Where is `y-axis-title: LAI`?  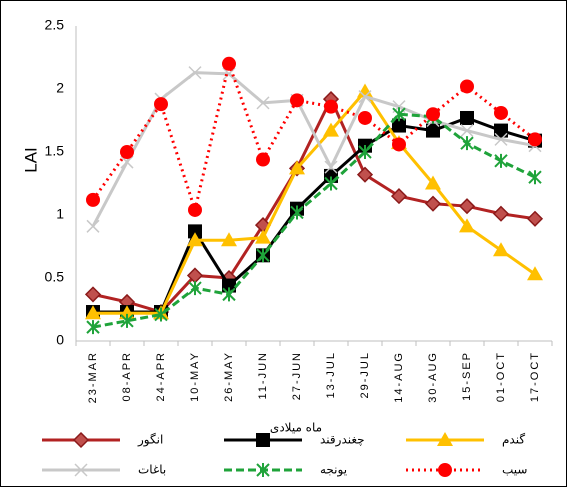 y-axis-title: LAI is located at coordinates (30, 160).